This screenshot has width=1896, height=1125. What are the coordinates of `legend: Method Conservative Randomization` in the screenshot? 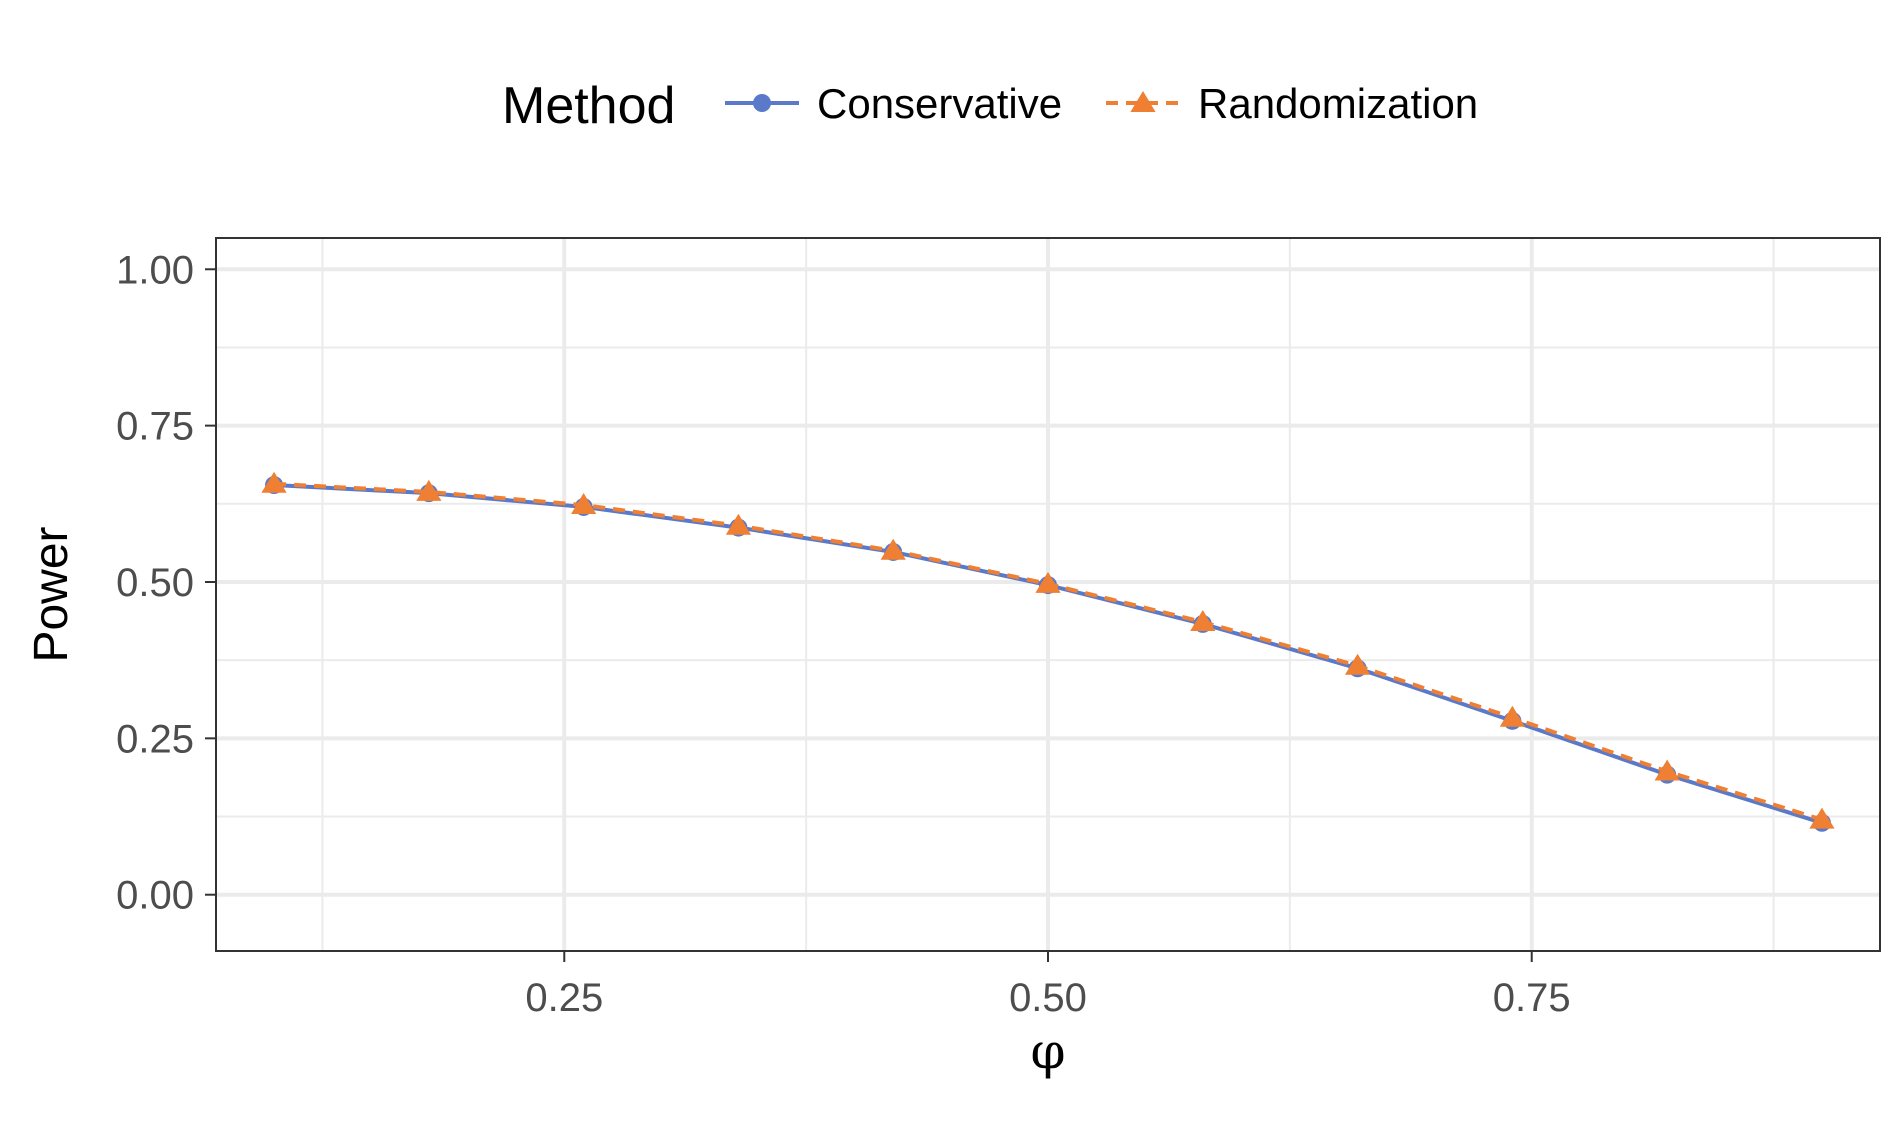 It's located at (990, 106).